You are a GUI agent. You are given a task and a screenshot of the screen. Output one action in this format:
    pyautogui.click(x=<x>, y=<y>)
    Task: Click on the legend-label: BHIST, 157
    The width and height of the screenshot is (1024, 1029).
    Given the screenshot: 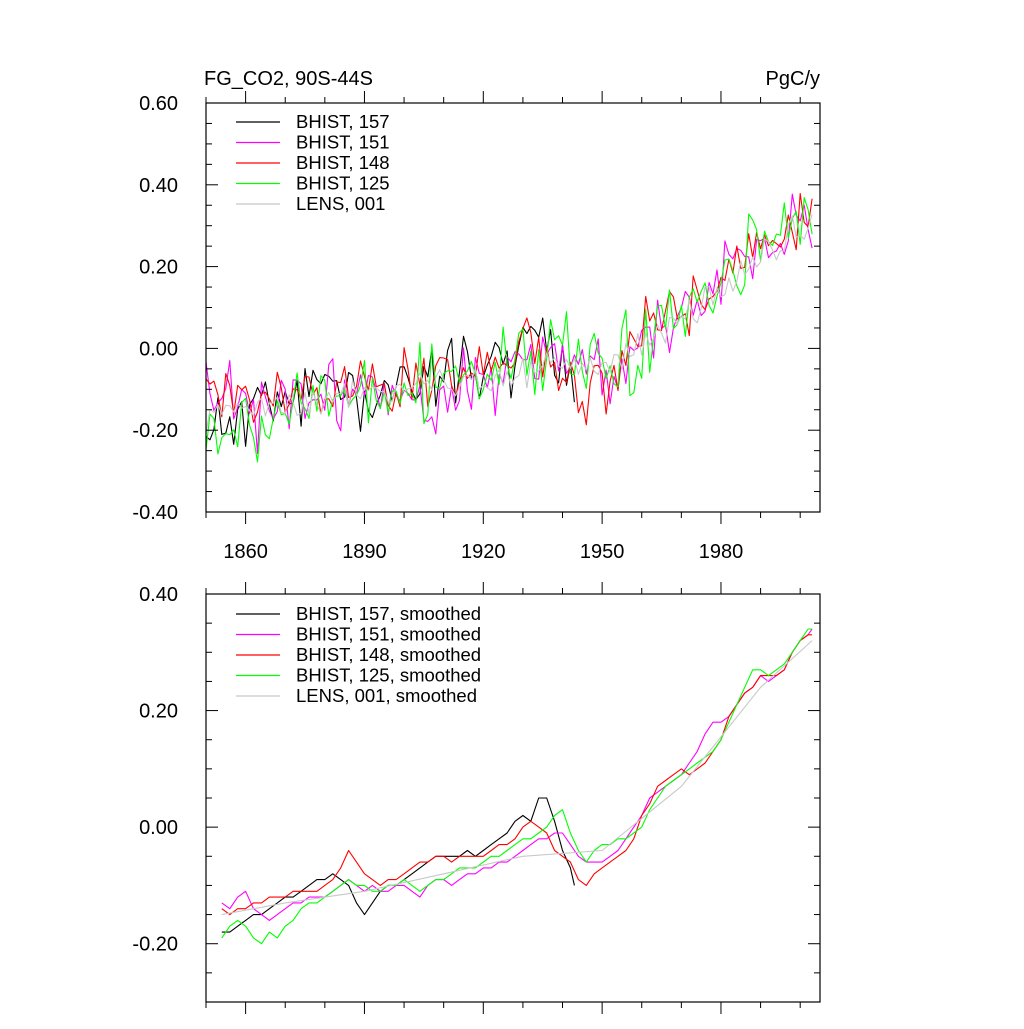 What is the action you would take?
    pyautogui.click(x=343, y=121)
    